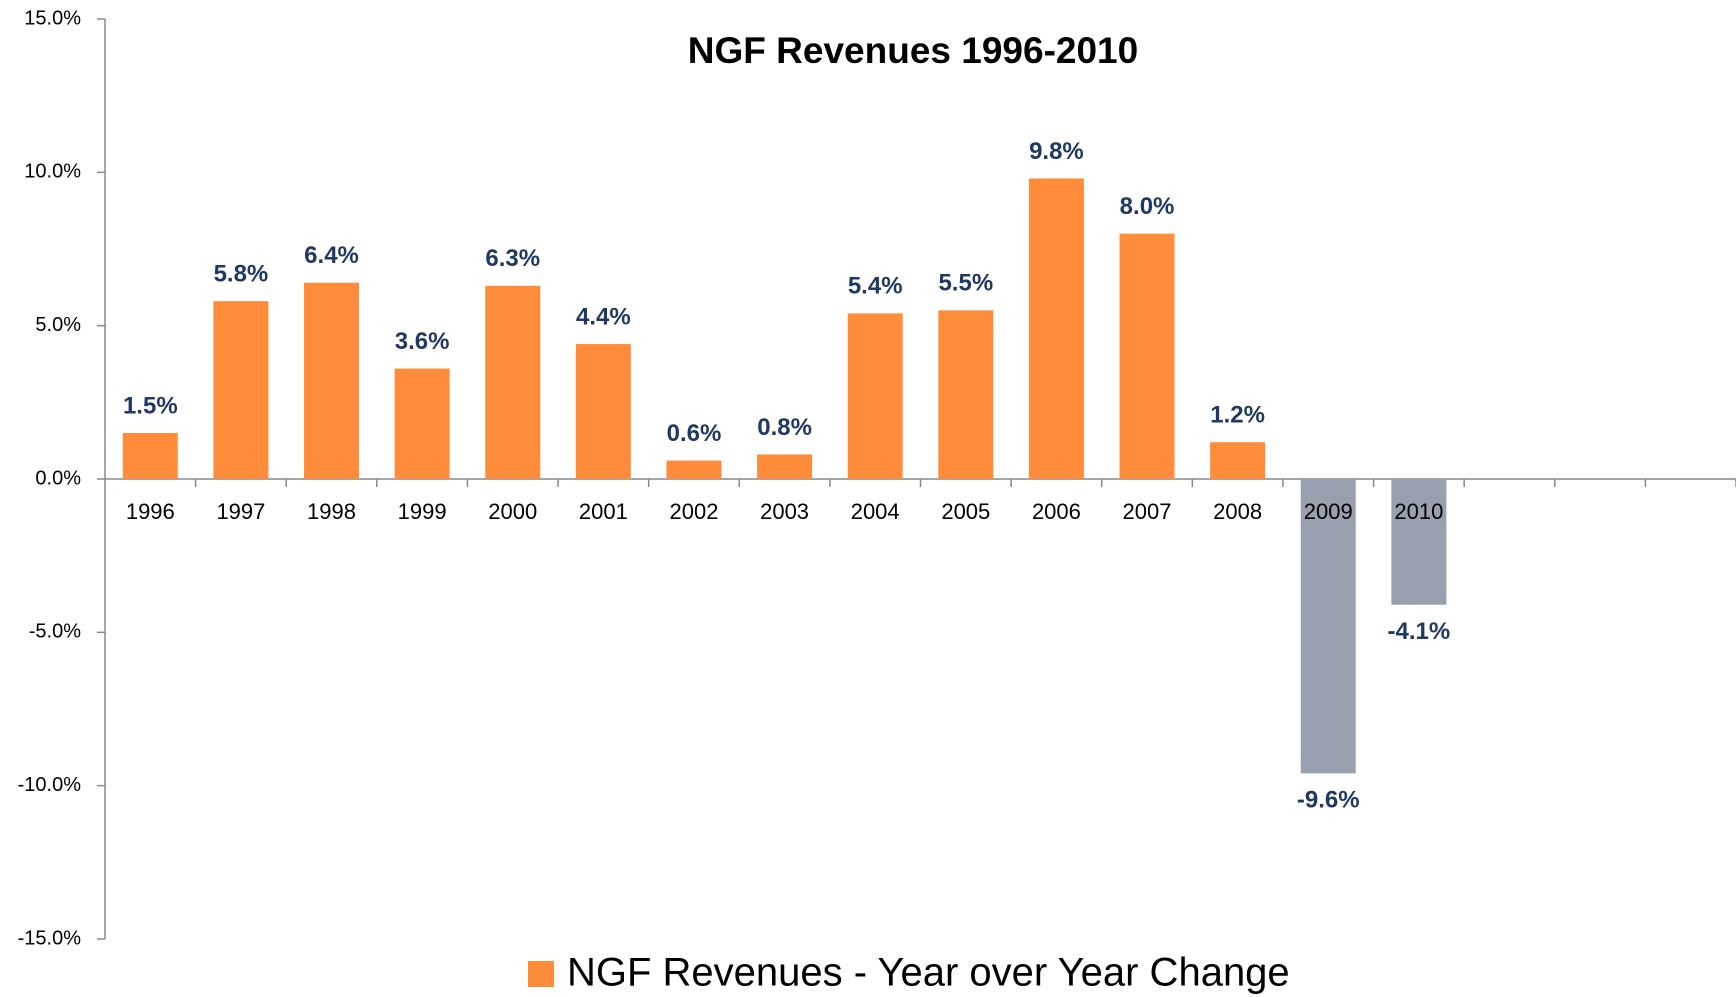 Image resolution: width=1736 pixels, height=997 pixels. Describe the element at coordinates (965, 511) in the screenshot. I see `x-tick-label: 2005` at that location.